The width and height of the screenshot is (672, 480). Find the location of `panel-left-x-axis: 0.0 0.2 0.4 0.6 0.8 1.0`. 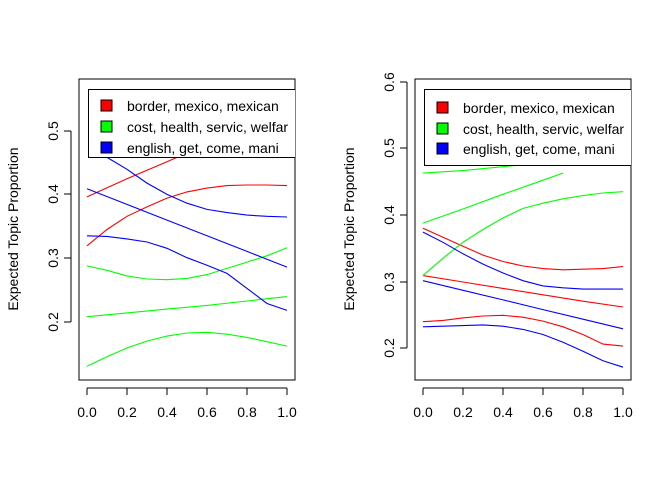

panel-left-x-axis: 0.0 0.2 0.4 0.6 0.8 1.0 is located at coordinates (187, 403).